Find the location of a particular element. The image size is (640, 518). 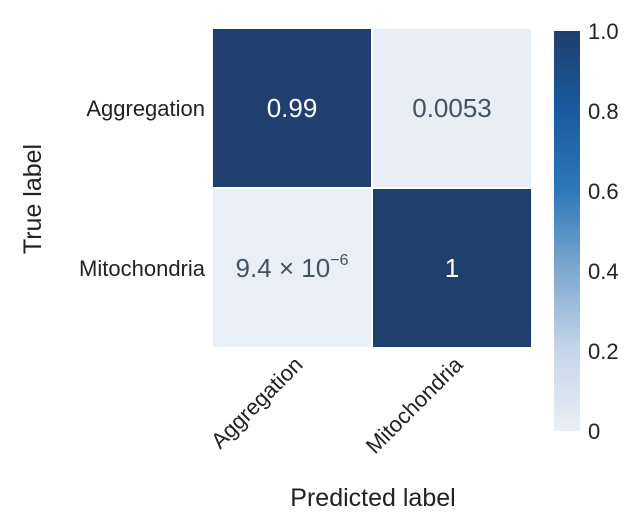

colorbar-gradient is located at coordinates (567, 231).